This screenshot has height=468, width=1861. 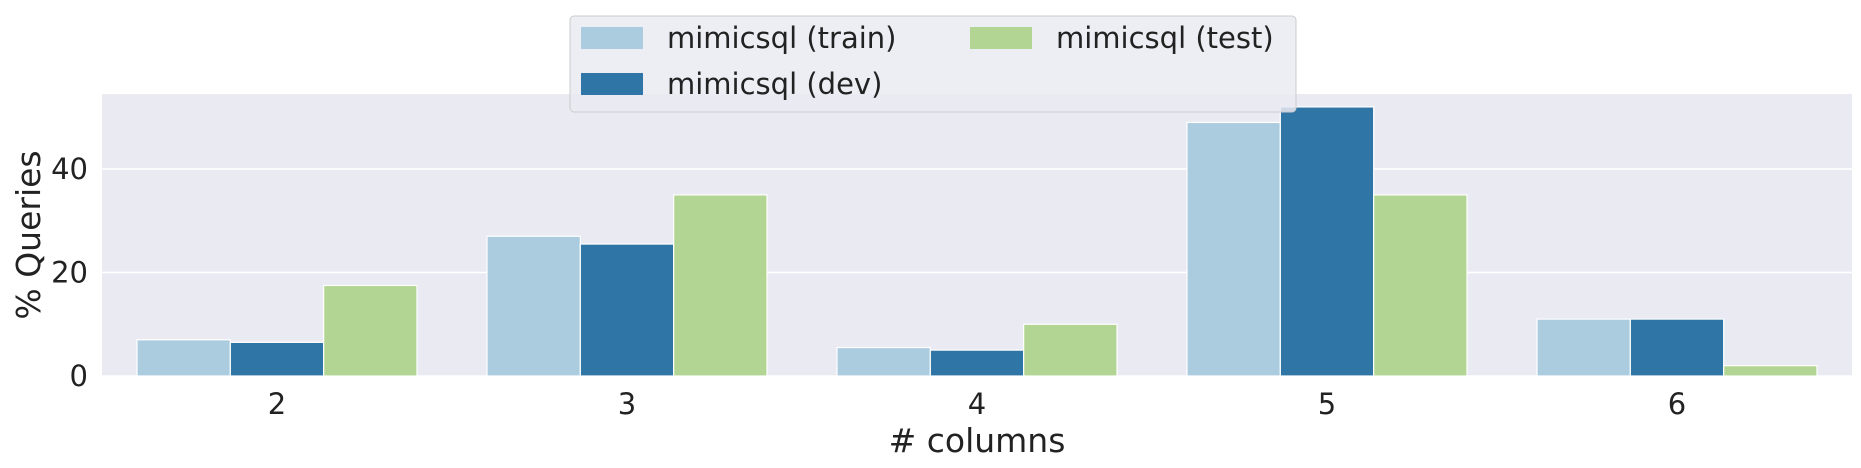 What do you see at coordinates (627, 404) in the screenshot?
I see `x-tick-label: 3` at bounding box center [627, 404].